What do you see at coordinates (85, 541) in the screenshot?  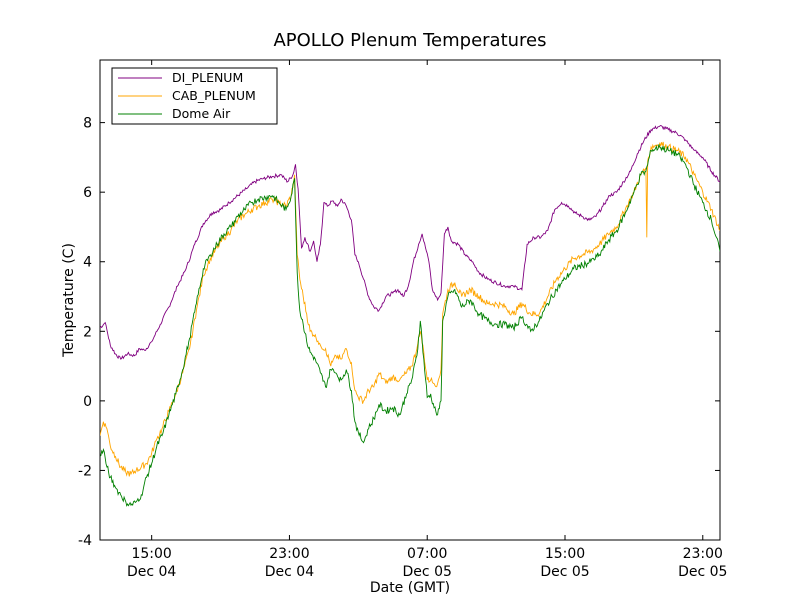 I see `y-tick-label: -4` at bounding box center [85, 541].